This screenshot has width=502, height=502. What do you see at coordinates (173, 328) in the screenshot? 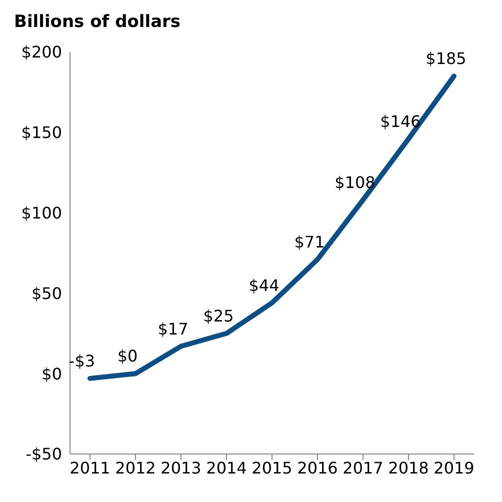
I see `data-label: $17` at bounding box center [173, 328].